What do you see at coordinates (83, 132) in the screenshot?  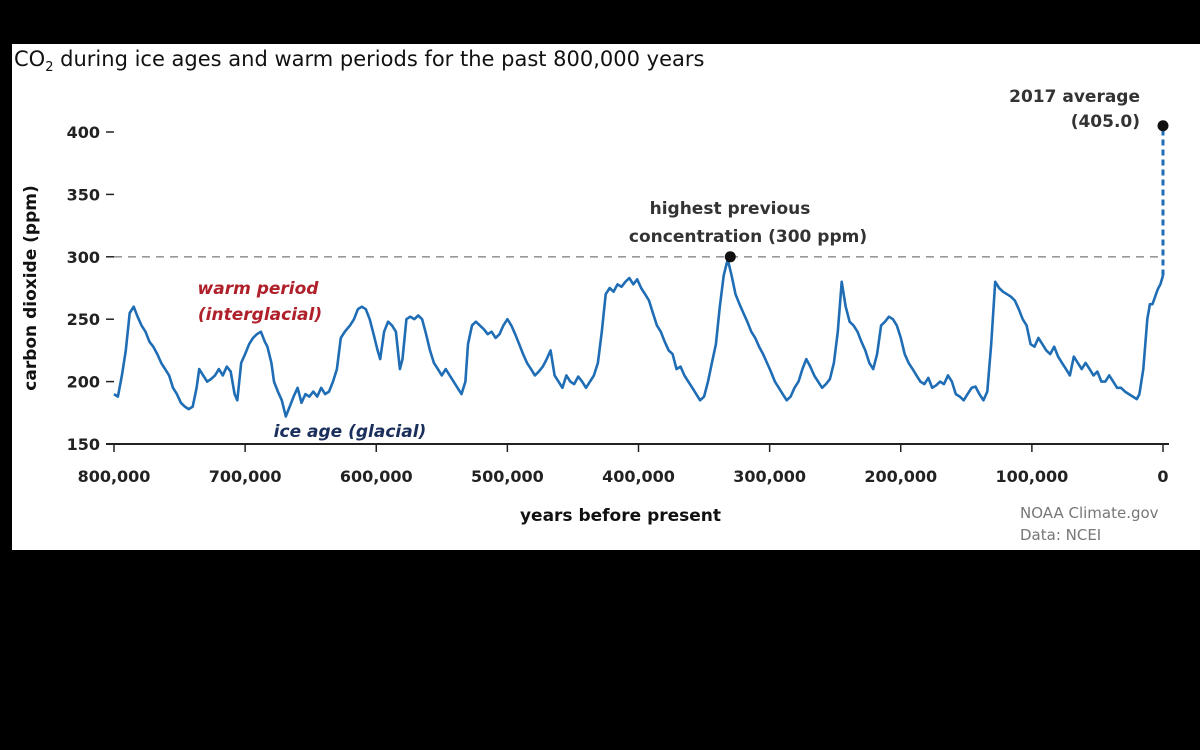 I see `y-tick-label: 400` at bounding box center [83, 132].